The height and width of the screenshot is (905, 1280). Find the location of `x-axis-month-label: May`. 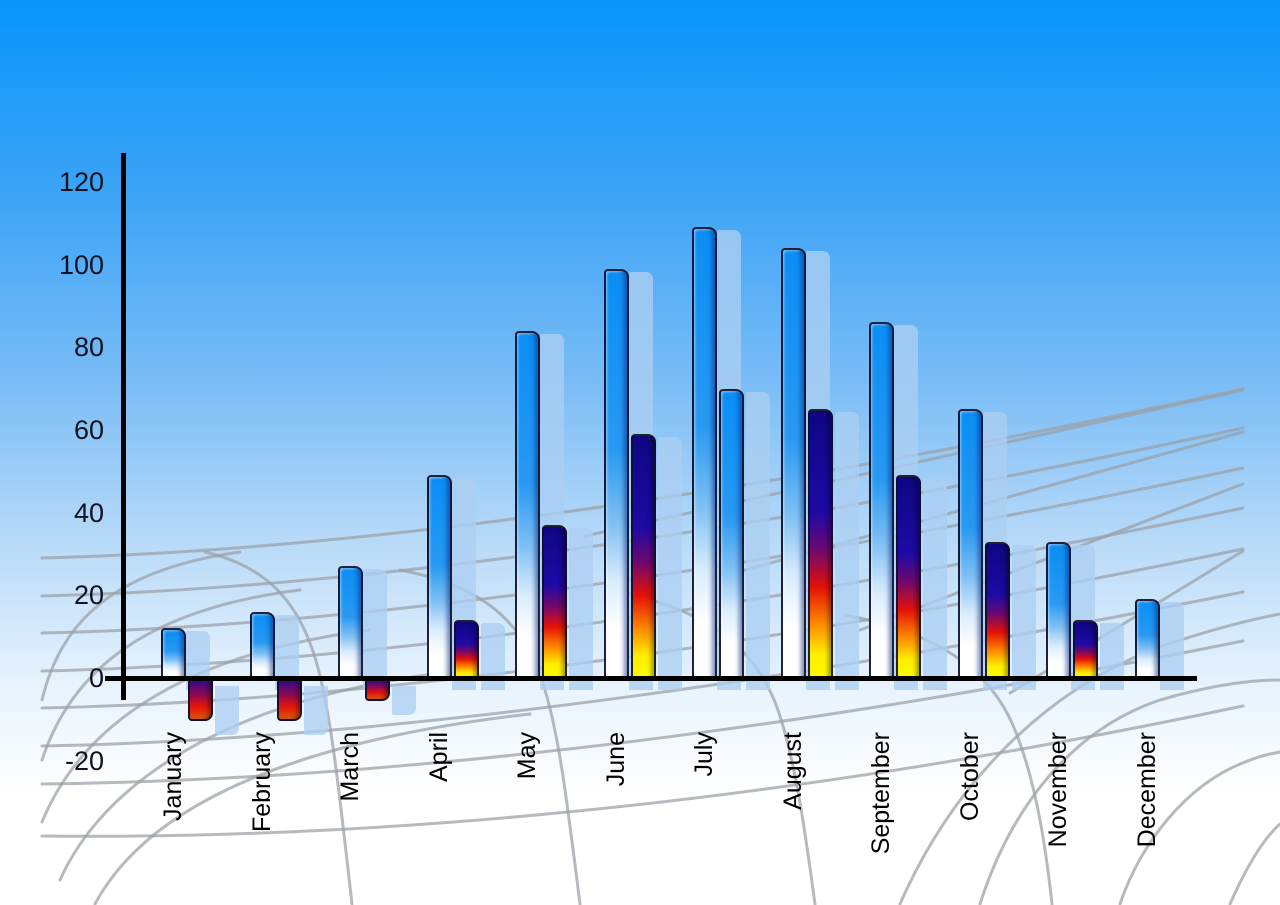

x-axis-month-label: May is located at coordinates (527, 756).